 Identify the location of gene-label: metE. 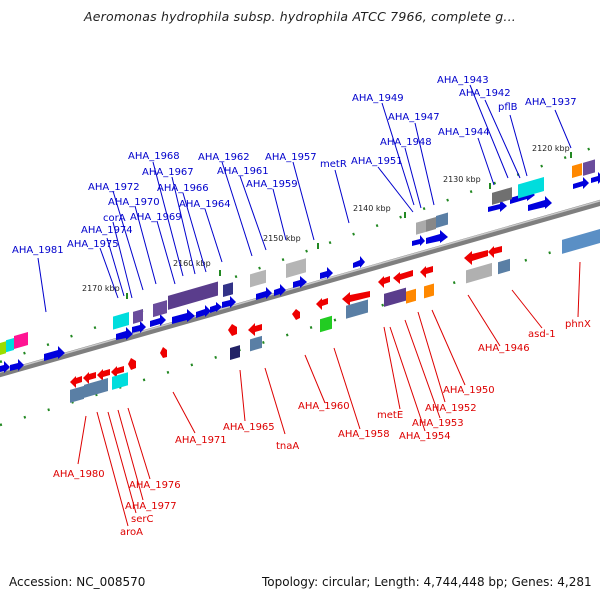
(390, 415).